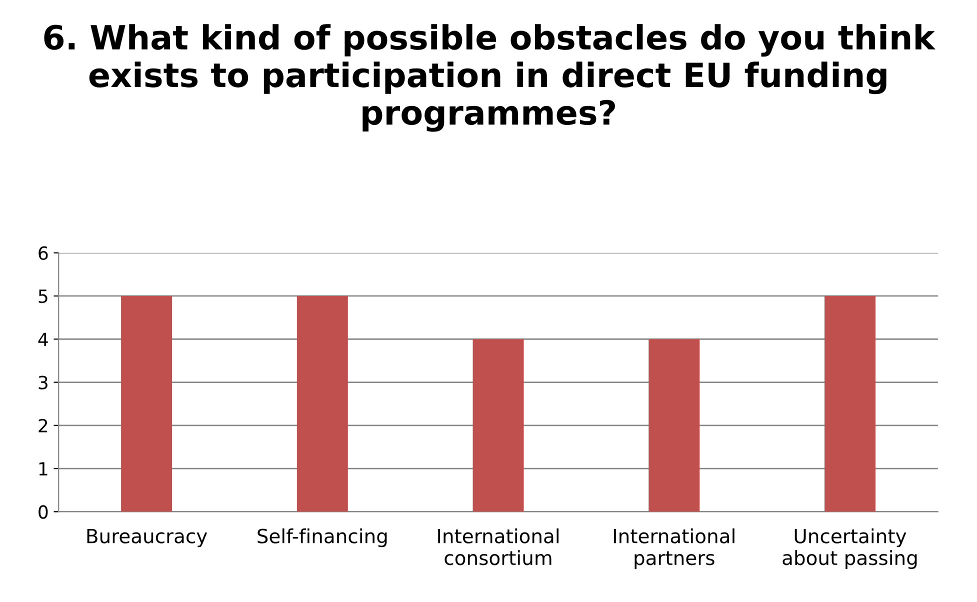  Describe the element at coordinates (147, 538) in the screenshot. I see `x-tick-label: Bureaucracy` at that location.